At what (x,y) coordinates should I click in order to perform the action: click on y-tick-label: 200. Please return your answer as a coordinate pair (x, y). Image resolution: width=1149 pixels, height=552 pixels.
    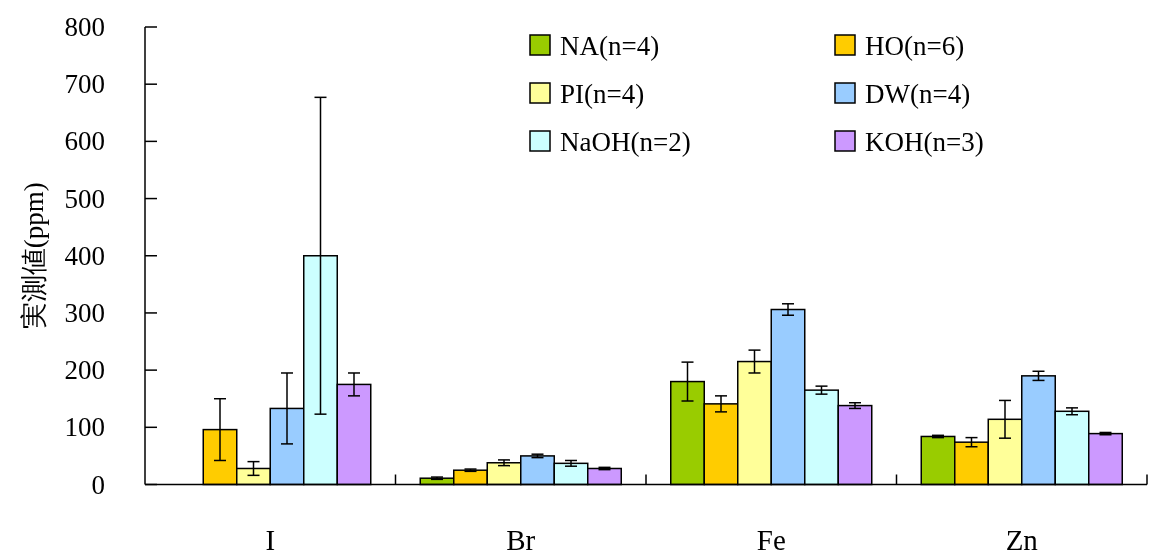
    Looking at the image, I should click on (84, 370).